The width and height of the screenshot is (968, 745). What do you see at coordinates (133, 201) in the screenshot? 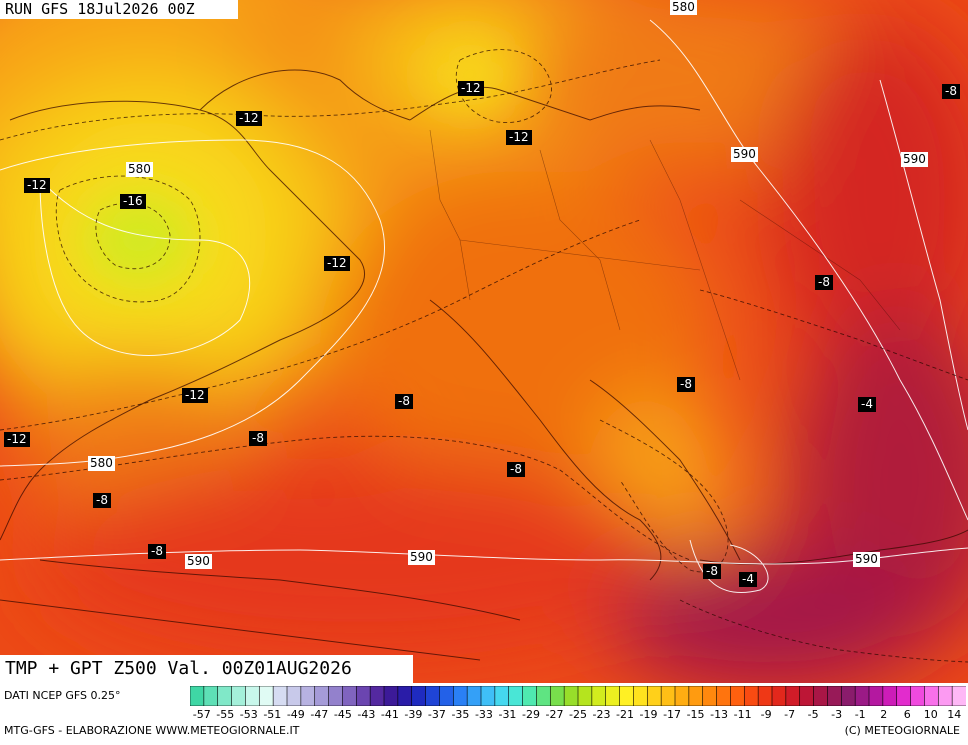
I see `temperature-label: -16` at bounding box center [133, 201].